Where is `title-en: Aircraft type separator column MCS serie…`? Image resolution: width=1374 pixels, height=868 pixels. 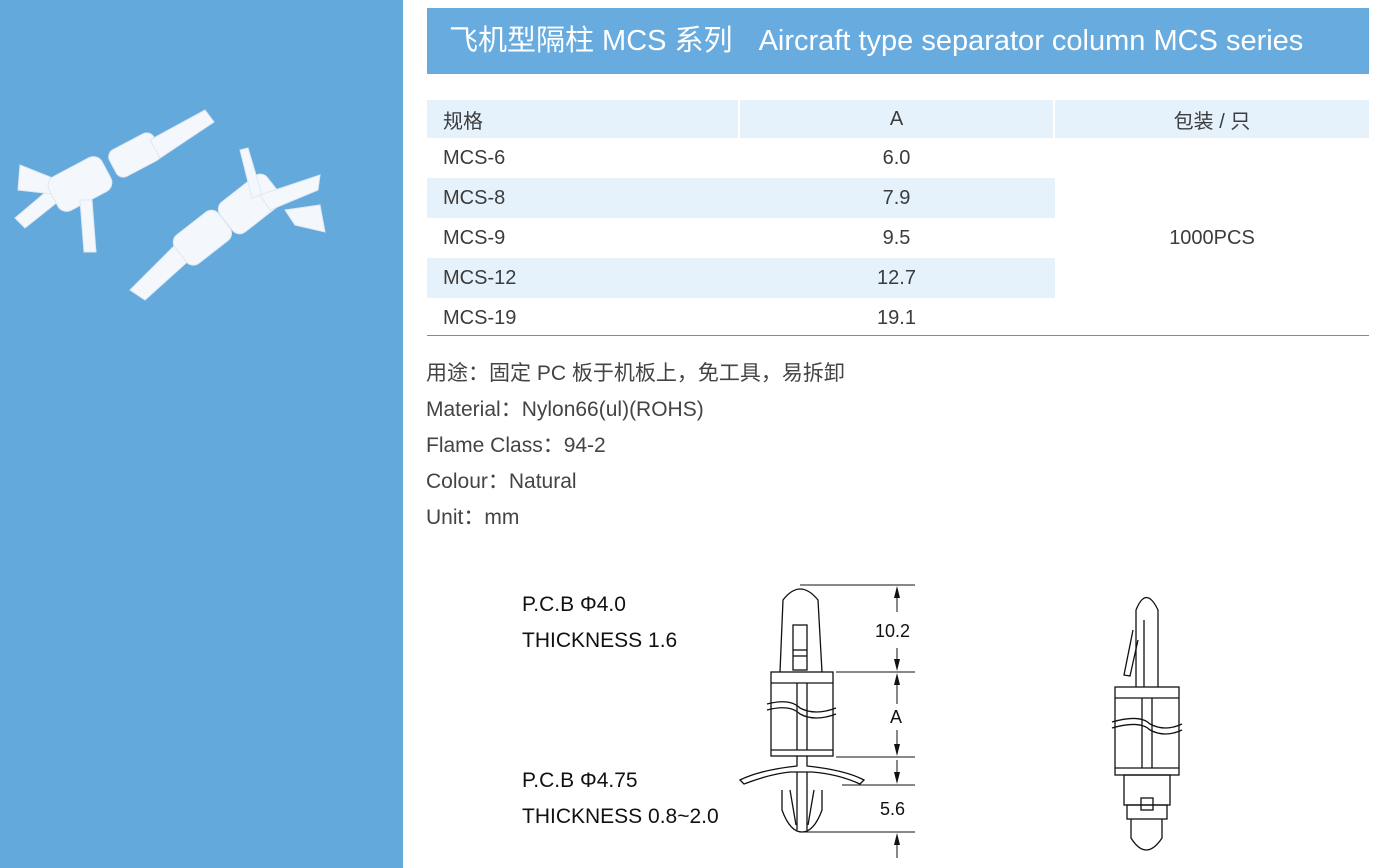 title-en: Aircraft type separator column MCS serie… is located at coordinates (1031, 41).